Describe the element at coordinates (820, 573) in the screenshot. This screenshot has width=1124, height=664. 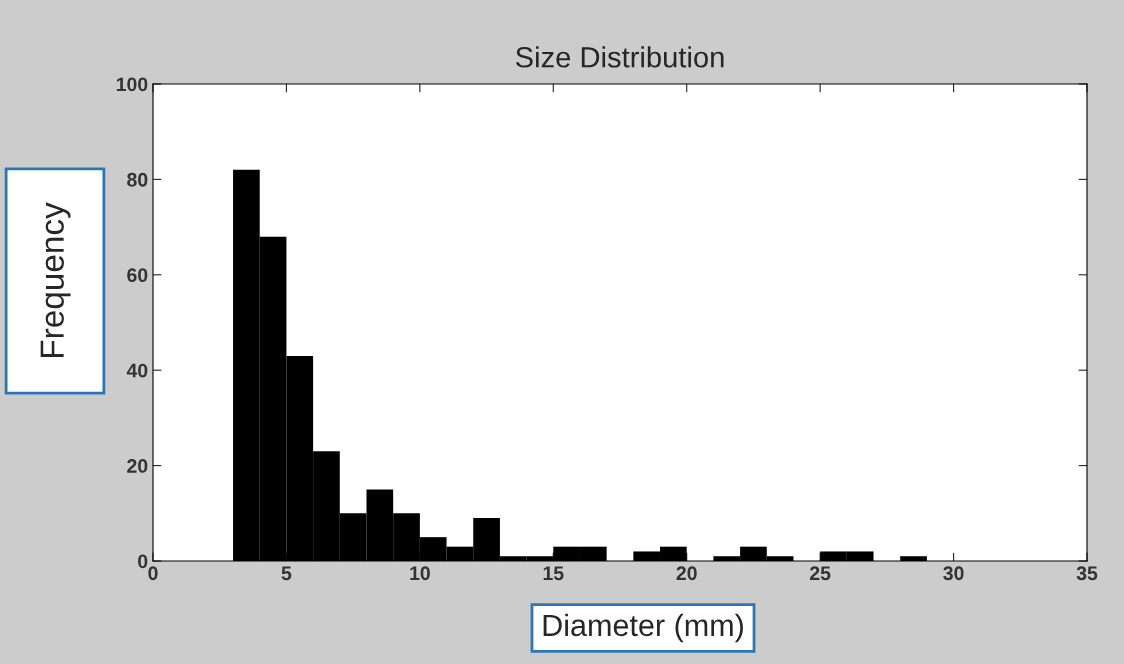
I see `x-tick-label: 25` at that location.